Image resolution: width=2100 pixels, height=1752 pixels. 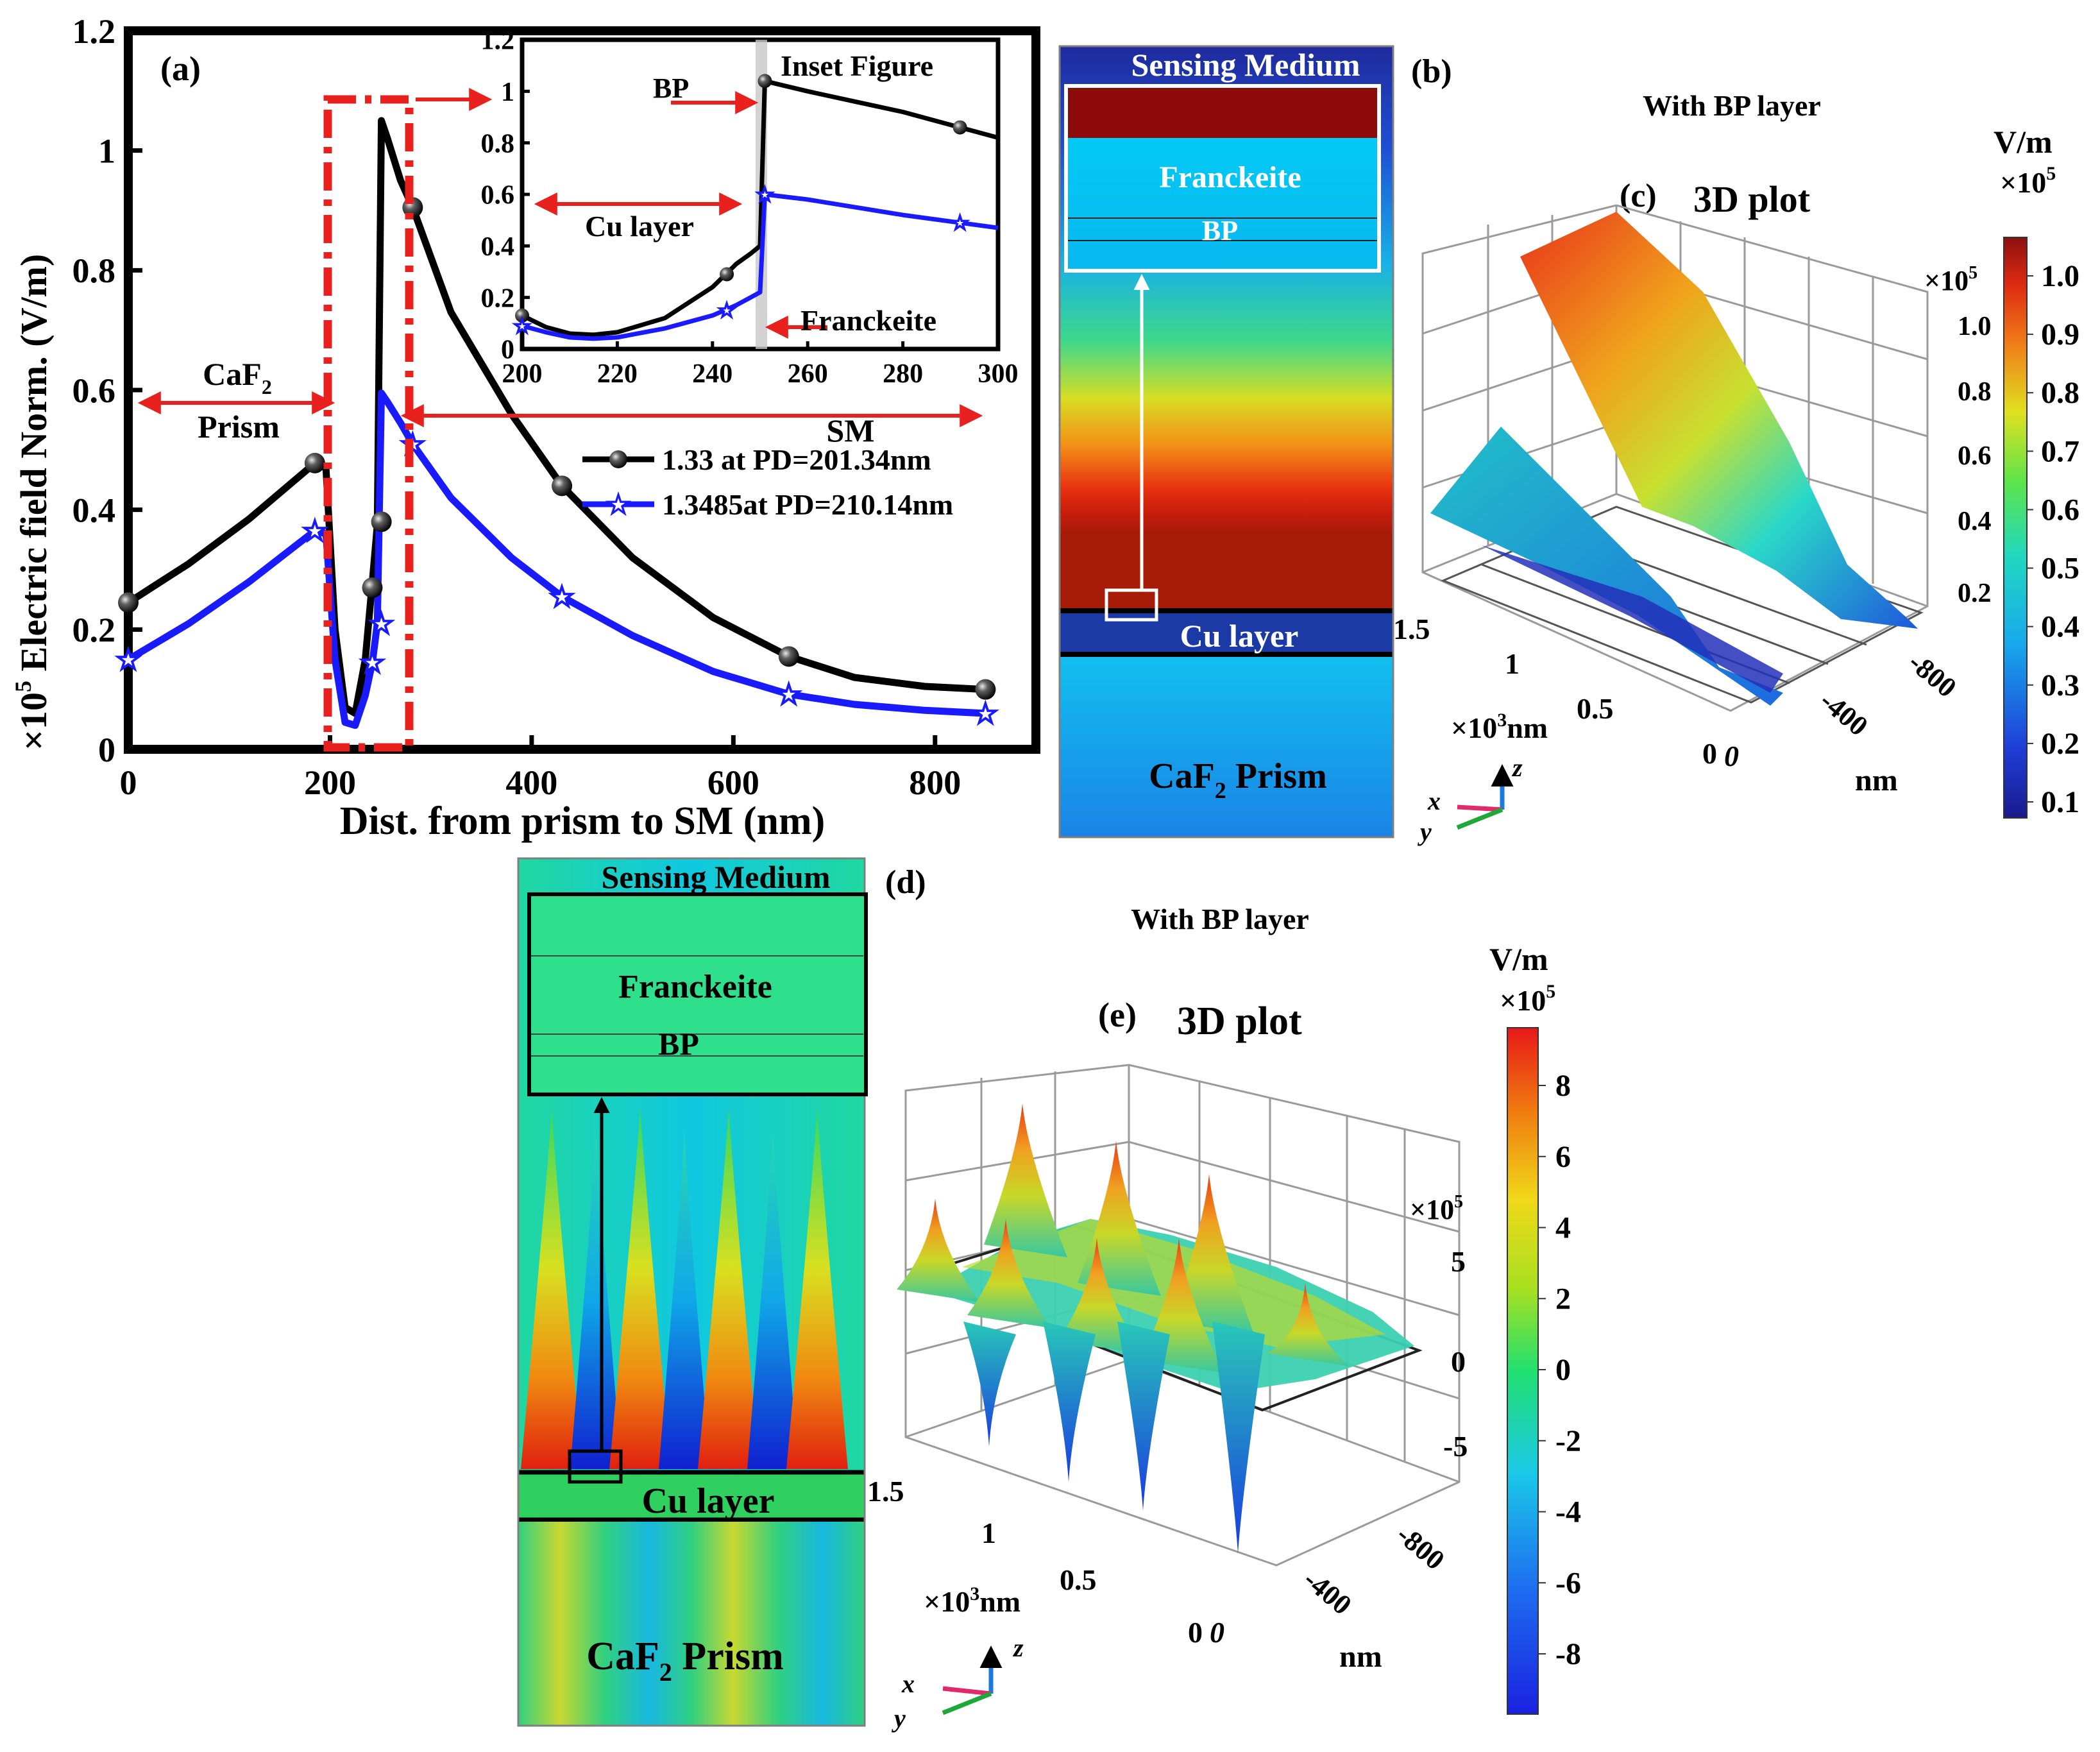 What do you see at coordinates (237, 377) in the screenshot?
I see `prism-region-label: CaF2` at bounding box center [237, 377].